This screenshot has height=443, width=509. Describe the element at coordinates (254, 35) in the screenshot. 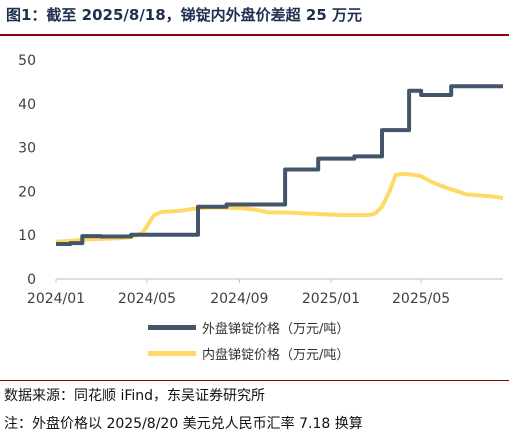

I see `title-divider` at that location.